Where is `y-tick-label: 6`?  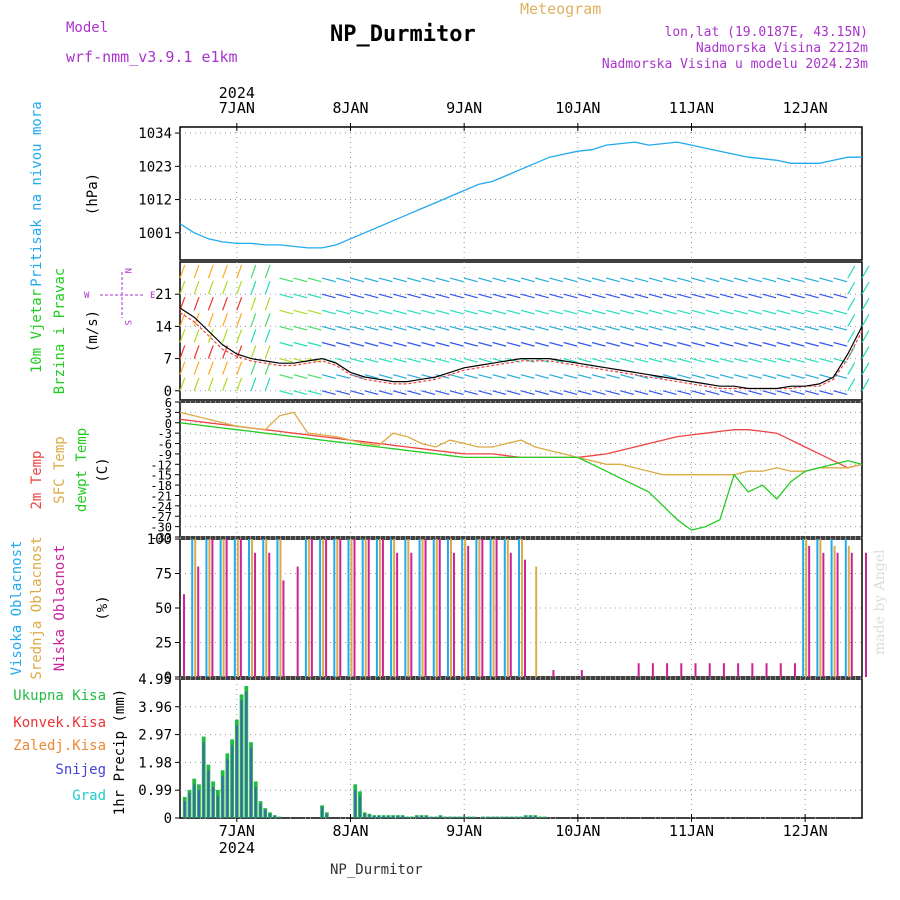 y-tick-label: 6 is located at coordinates (168, 403).